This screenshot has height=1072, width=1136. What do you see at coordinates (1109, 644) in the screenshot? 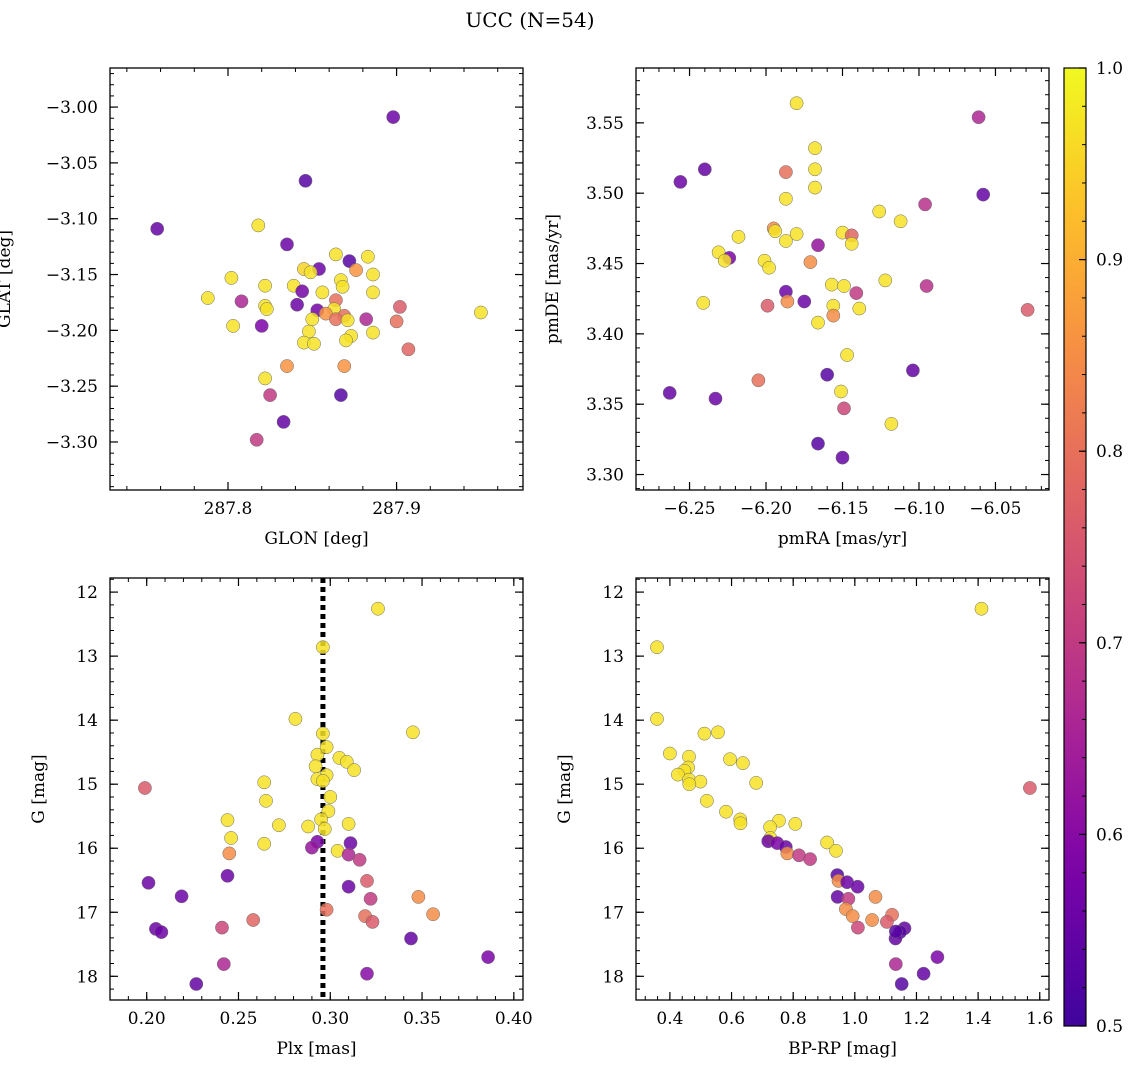
I see `colorbar-tick-label: 0.7` at bounding box center [1109, 644].